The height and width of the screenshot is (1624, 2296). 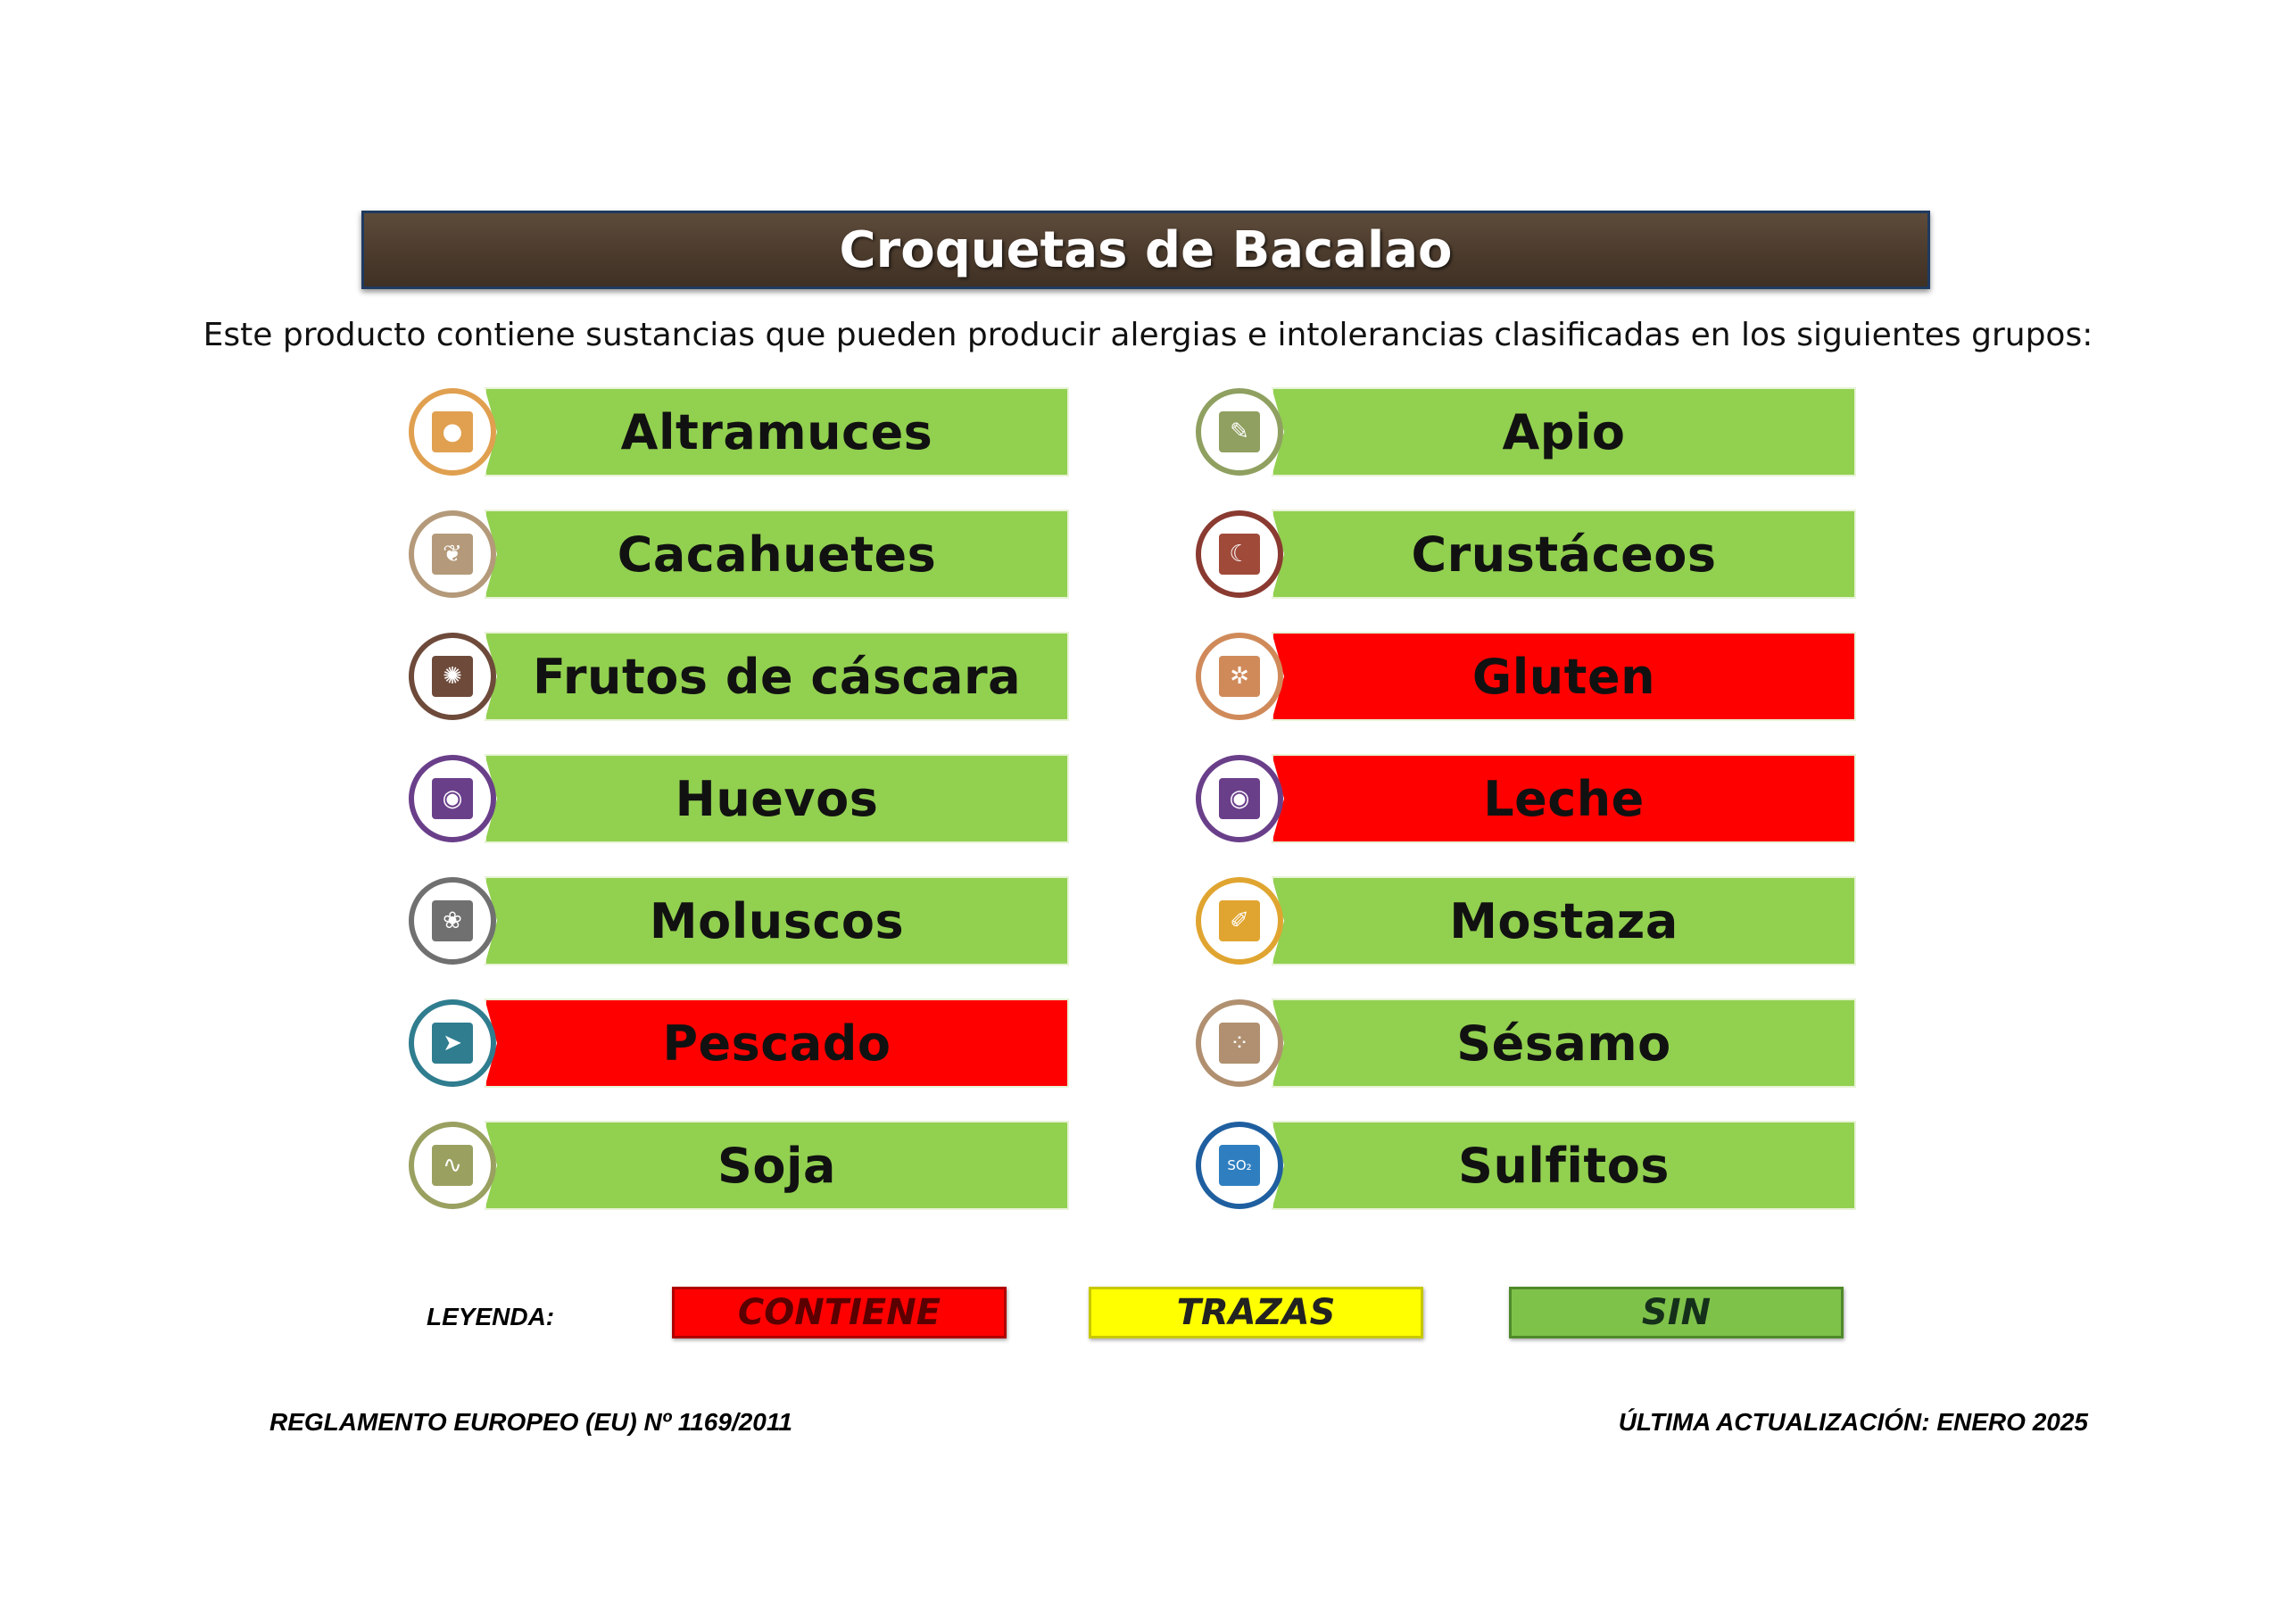 I want to click on shell-icon: ❀, so click(x=452, y=921).